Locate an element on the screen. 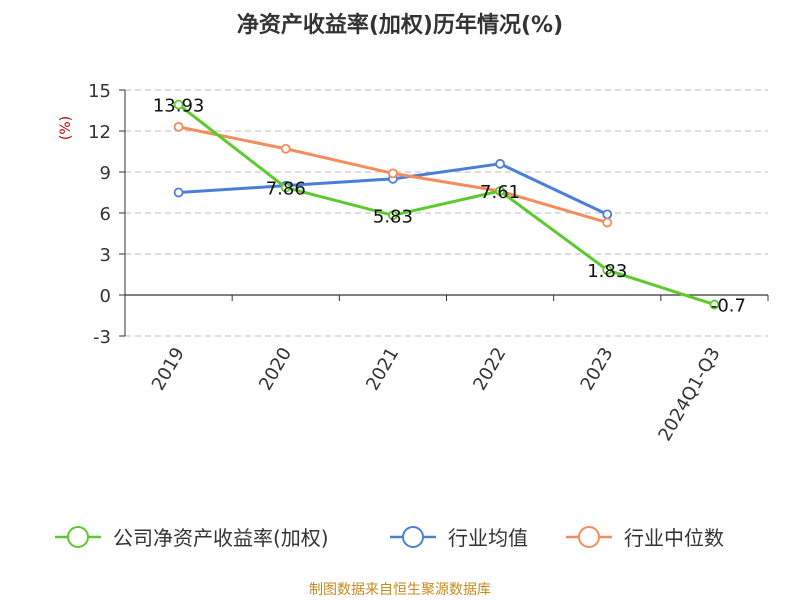 This screenshot has width=800, height=600. chart-title: 净资产收益率(加权)历年情况(%) is located at coordinates (400, 25).